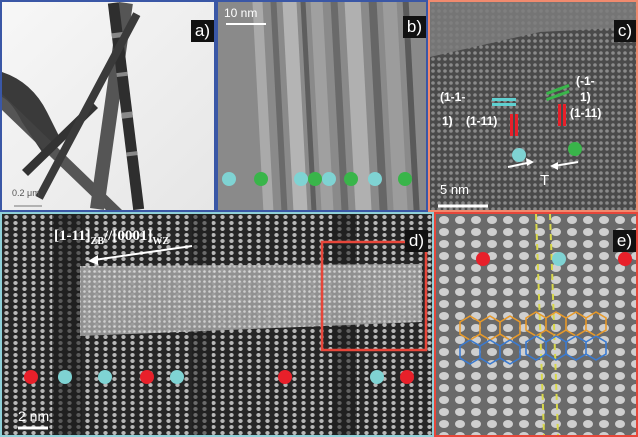 The height and width of the screenshot is (437, 638). I want to click on direction-sub-zb: ZB, so click(97, 241).